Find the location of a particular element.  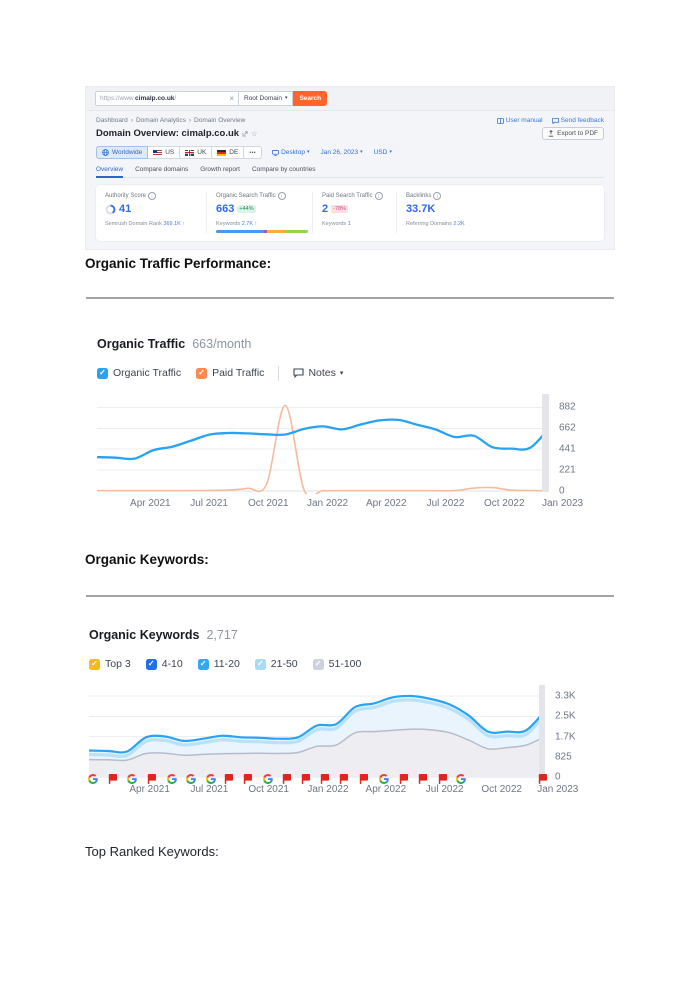

device-dropdown: Desktop ▾ is located at coordinates (290, 152).